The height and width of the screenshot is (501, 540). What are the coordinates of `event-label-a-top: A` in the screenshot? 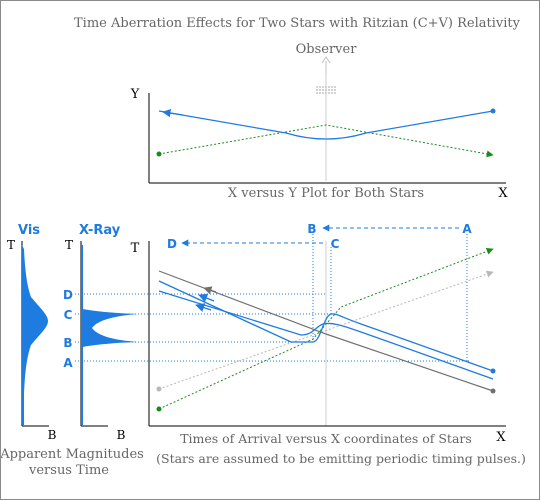 It's located at (467, 229).